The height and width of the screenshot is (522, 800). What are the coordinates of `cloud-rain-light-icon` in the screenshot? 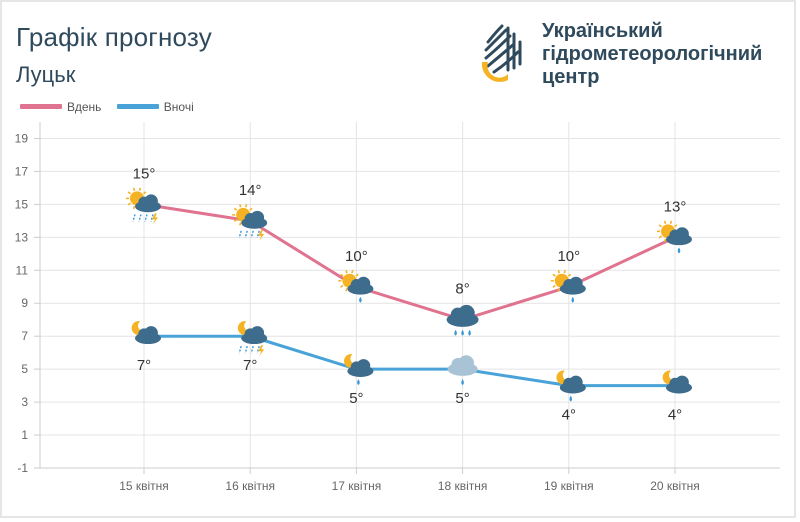 It's located at (462, 370).